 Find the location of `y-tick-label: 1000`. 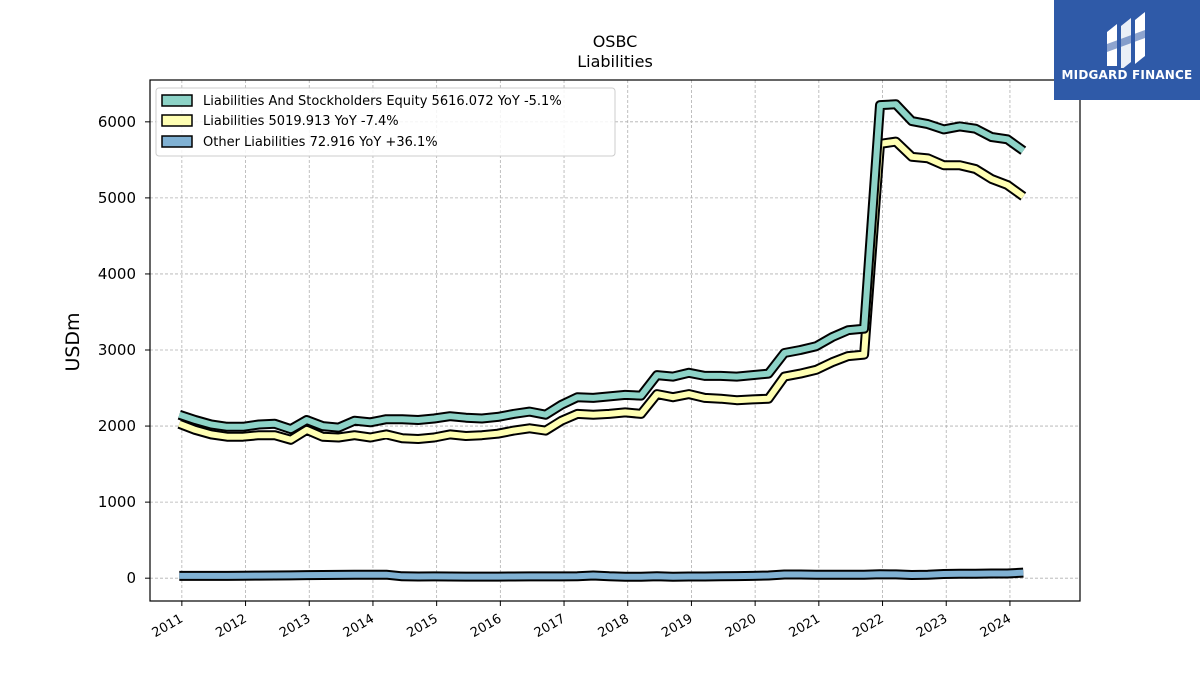

y-tick-label: 1000 is located at coordinates (117, 502).